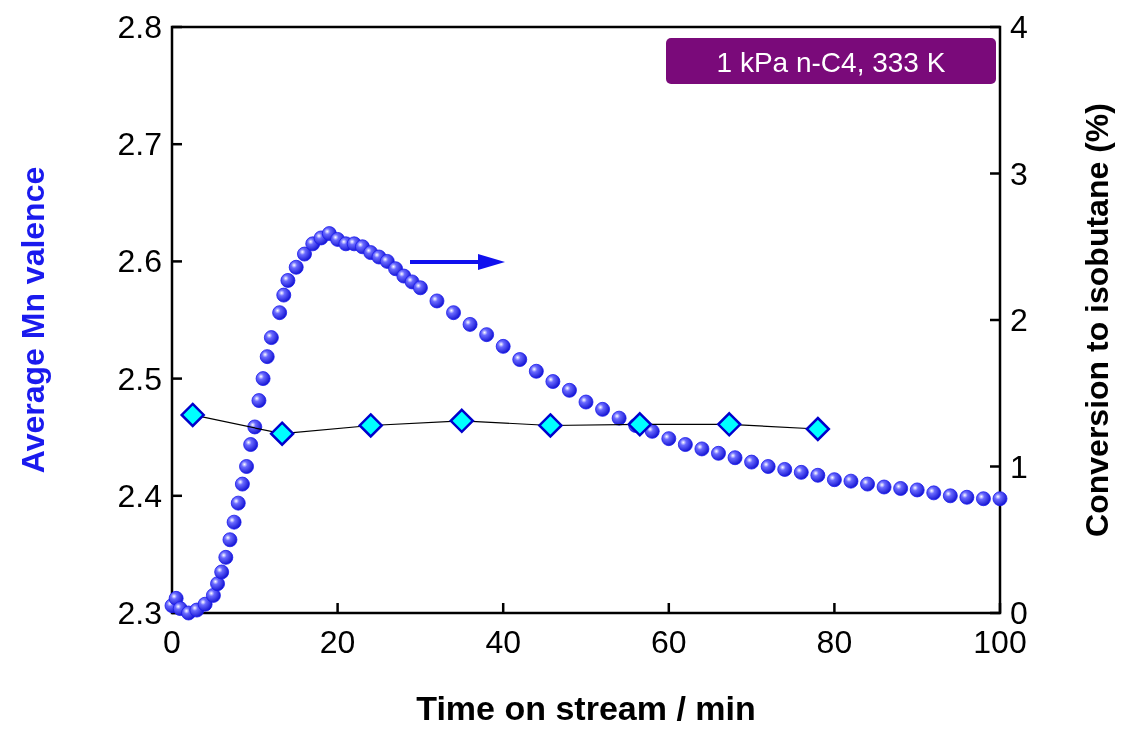  I want to click on y2-tick-label: 4, so click(1019, 27).